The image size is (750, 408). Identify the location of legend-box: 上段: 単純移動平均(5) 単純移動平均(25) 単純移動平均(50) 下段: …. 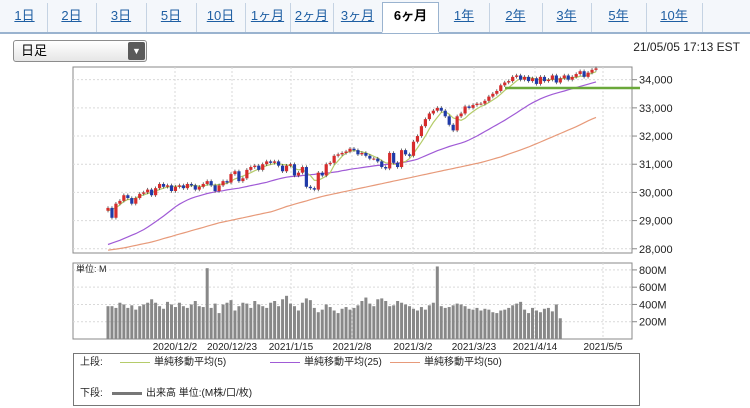
(356, 379).